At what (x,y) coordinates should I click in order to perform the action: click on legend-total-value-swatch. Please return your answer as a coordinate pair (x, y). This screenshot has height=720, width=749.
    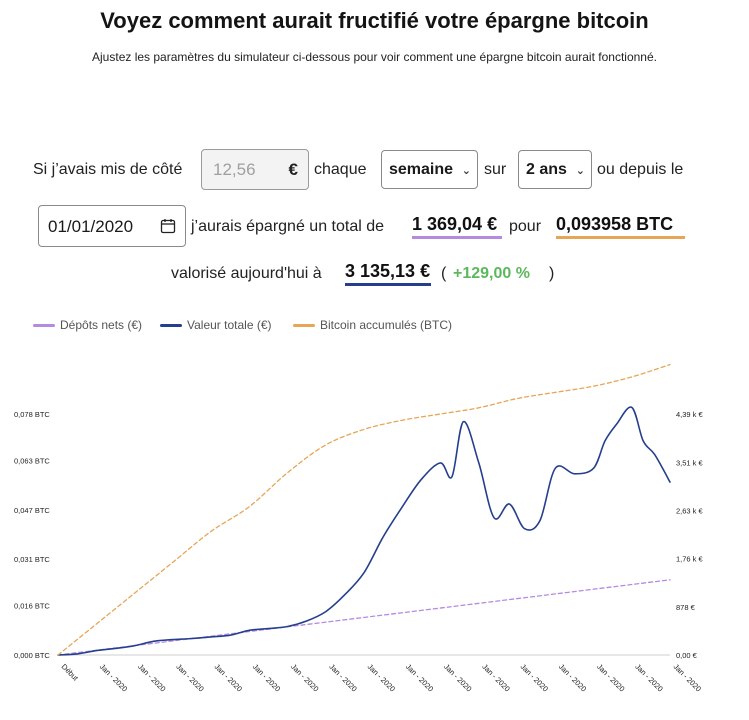
    Looking at the image, I should click on (171, 326).